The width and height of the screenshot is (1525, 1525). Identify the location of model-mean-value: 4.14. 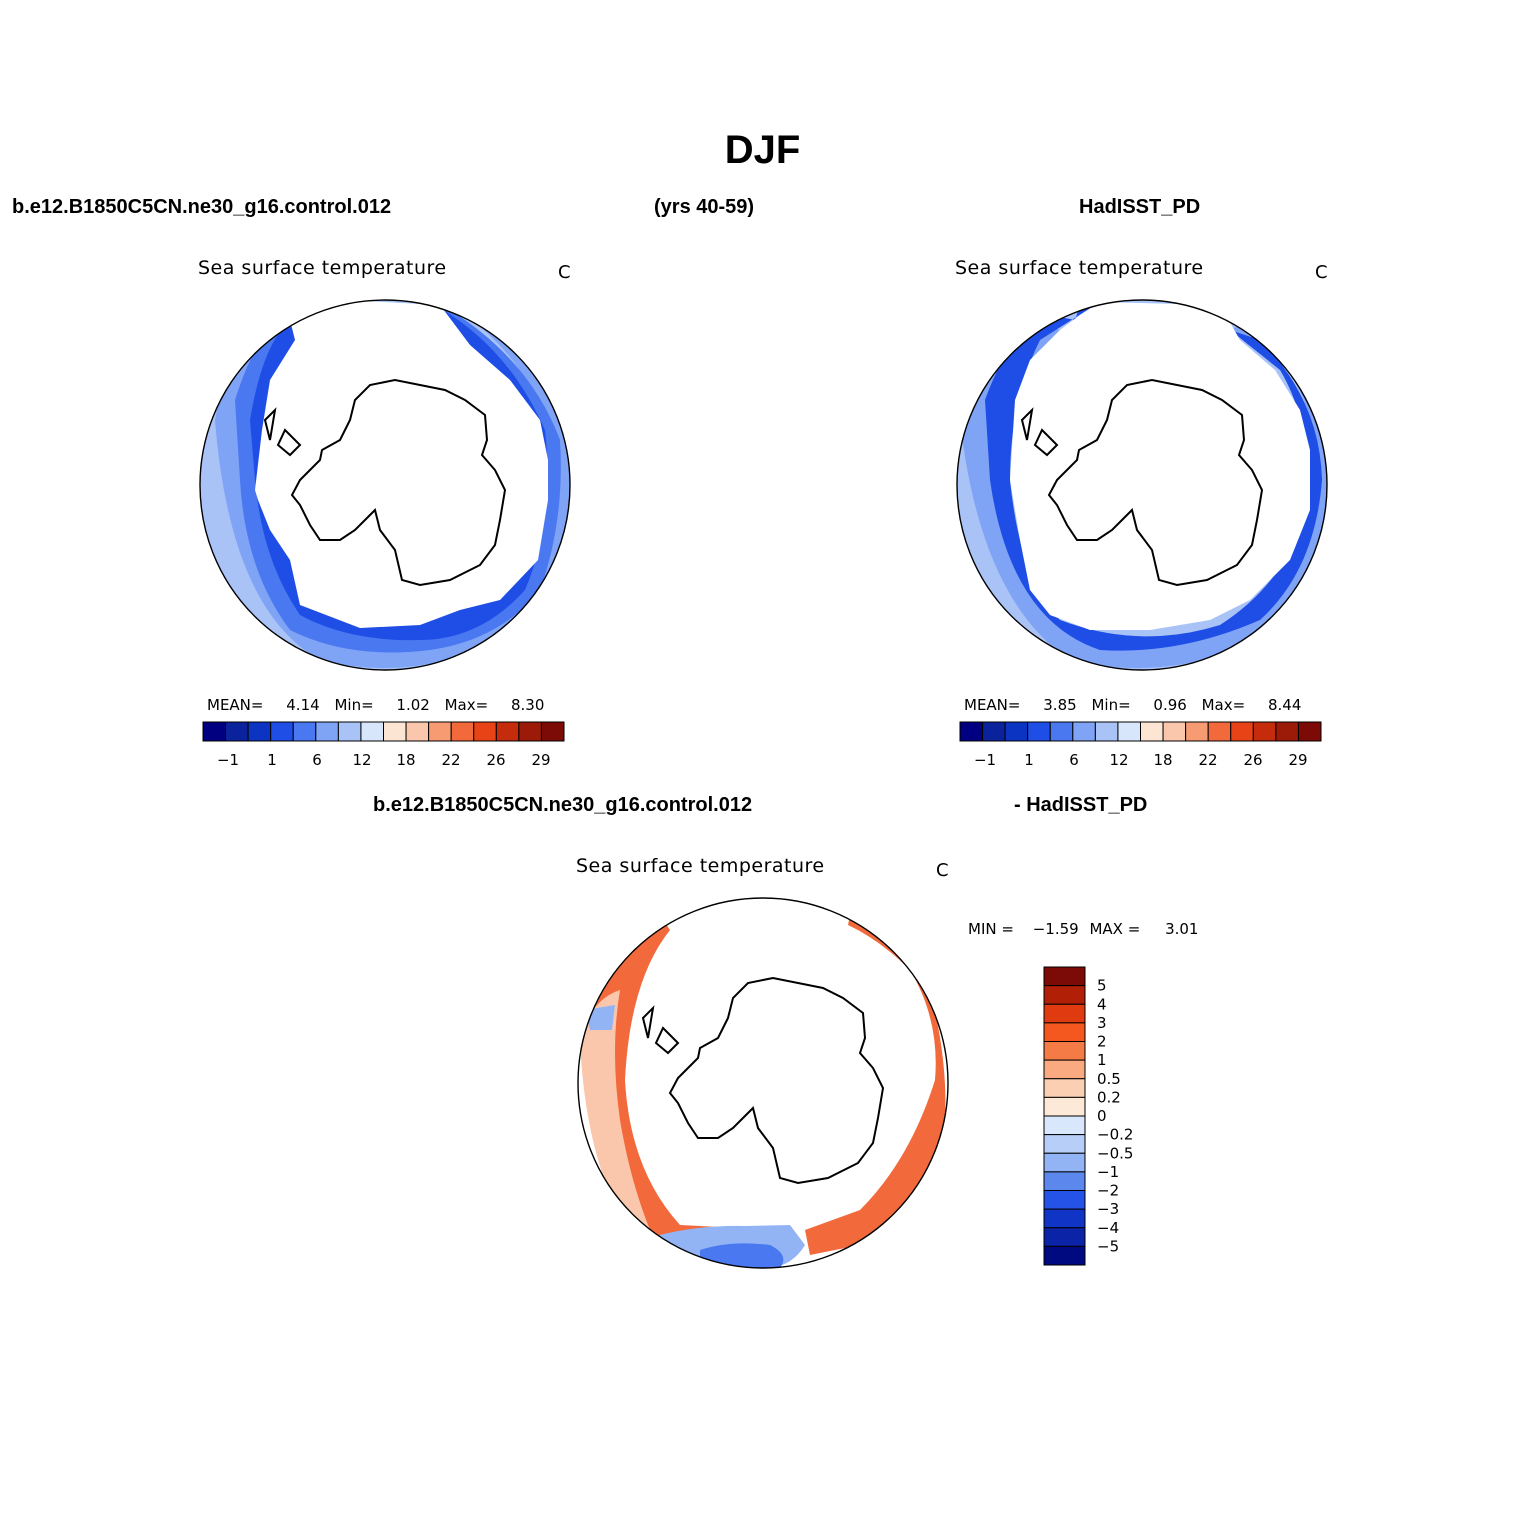
(303, 705).